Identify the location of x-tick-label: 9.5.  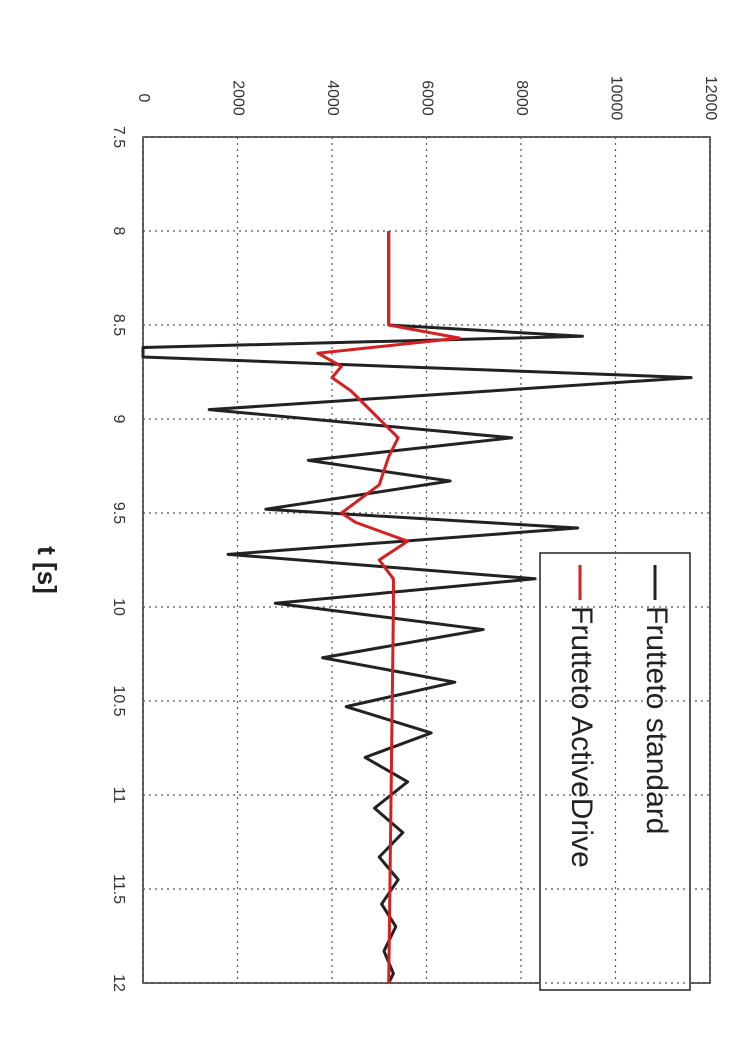
(118, 513).